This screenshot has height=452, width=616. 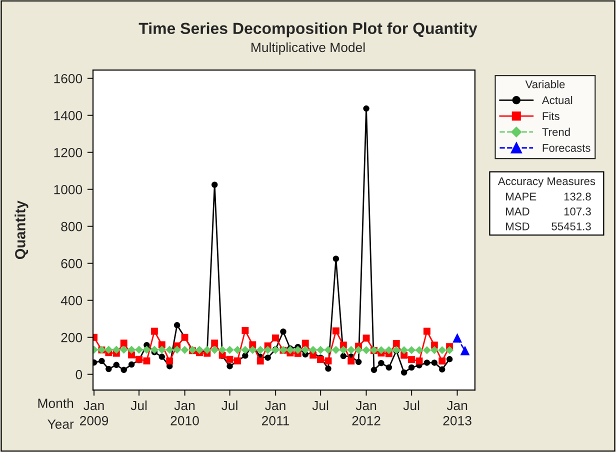 I want to click on y-axis-title: Quantity, so click(x=21, y=230).